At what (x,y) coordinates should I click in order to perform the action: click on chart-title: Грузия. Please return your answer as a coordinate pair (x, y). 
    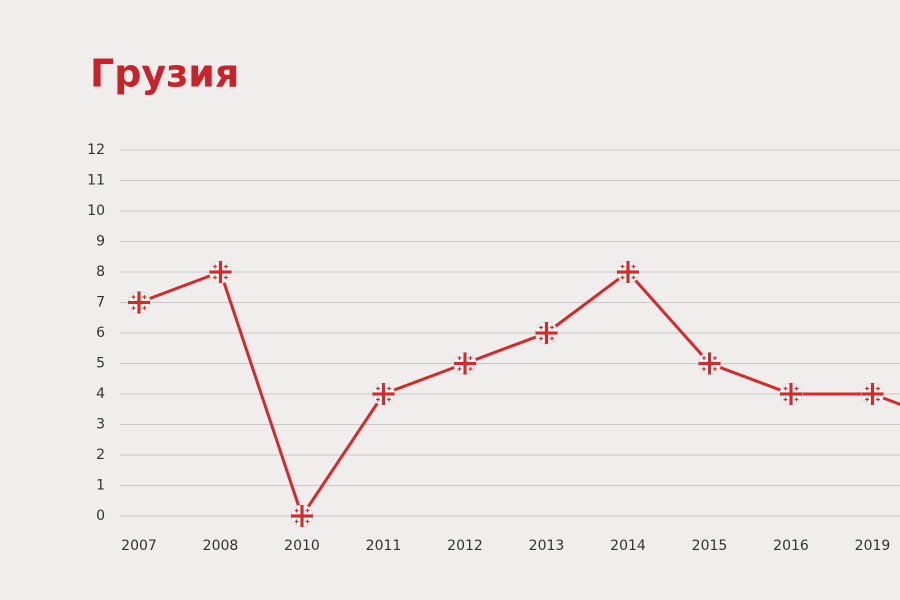
    Looking at the image, I should click on (164, 74).